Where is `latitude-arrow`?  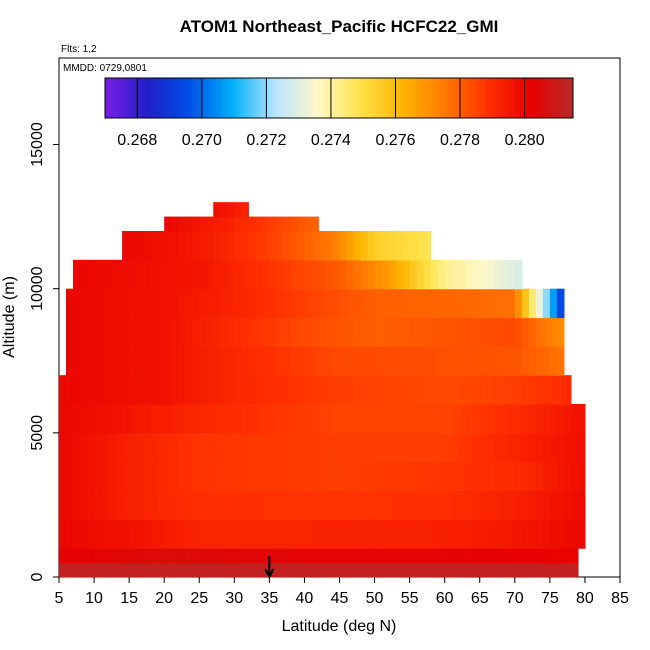
latitude-arrow is located at coordinates (269, 568).